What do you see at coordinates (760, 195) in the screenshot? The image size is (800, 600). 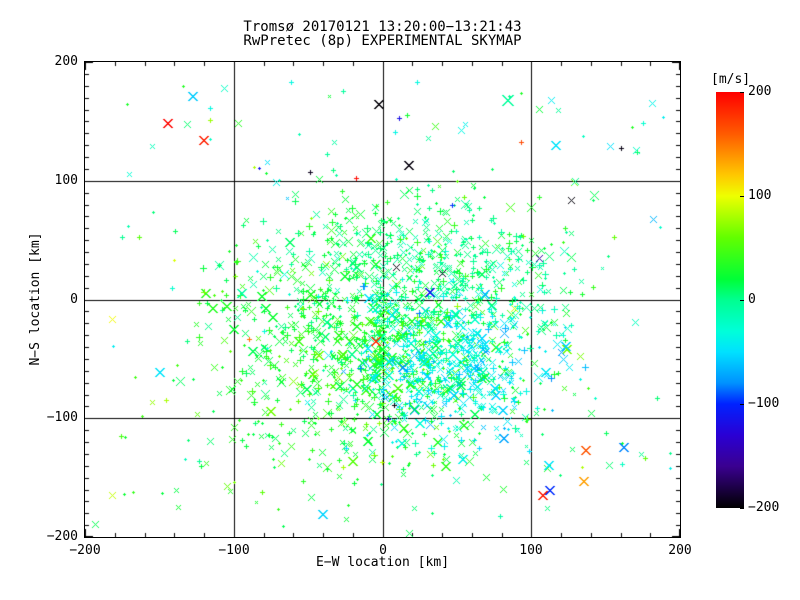 I see `colorbar-tick-label: 100` at bounding box center [760, 195].